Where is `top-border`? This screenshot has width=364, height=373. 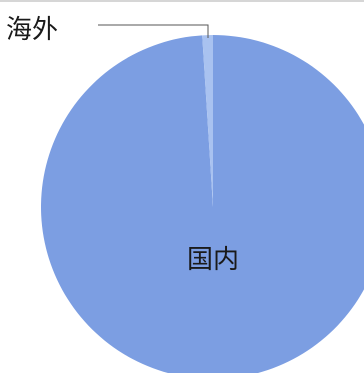 top-border is located at coordinates (182, 1).